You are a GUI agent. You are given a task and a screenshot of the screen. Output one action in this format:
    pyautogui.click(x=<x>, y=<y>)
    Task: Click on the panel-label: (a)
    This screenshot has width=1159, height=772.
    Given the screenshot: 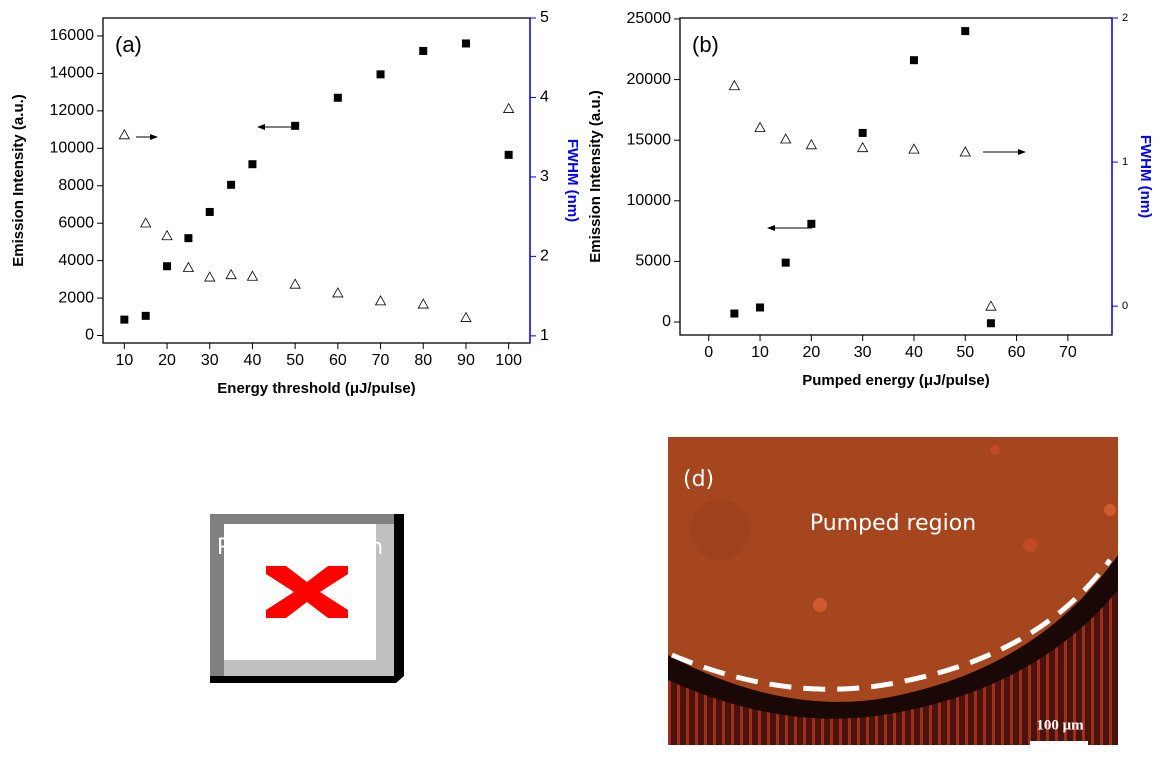 What is the action you would take?
    pyautogui.click(x=128, y=44)
    